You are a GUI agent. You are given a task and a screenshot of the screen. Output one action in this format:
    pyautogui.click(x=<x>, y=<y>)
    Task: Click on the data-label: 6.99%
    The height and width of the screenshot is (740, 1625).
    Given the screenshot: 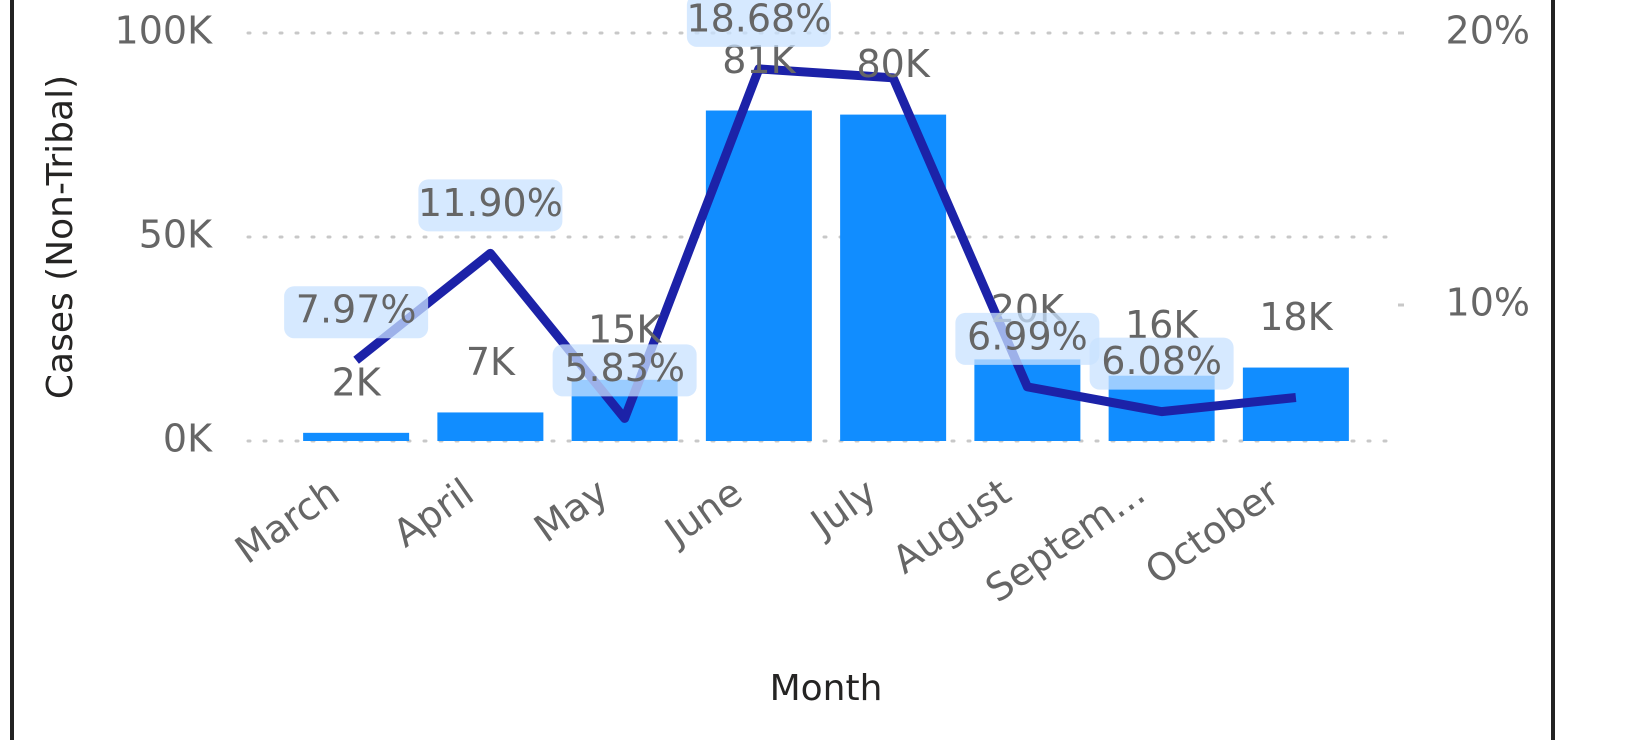 What is the action you would take?
    pyautogui.click(x=1027, y=336)
    